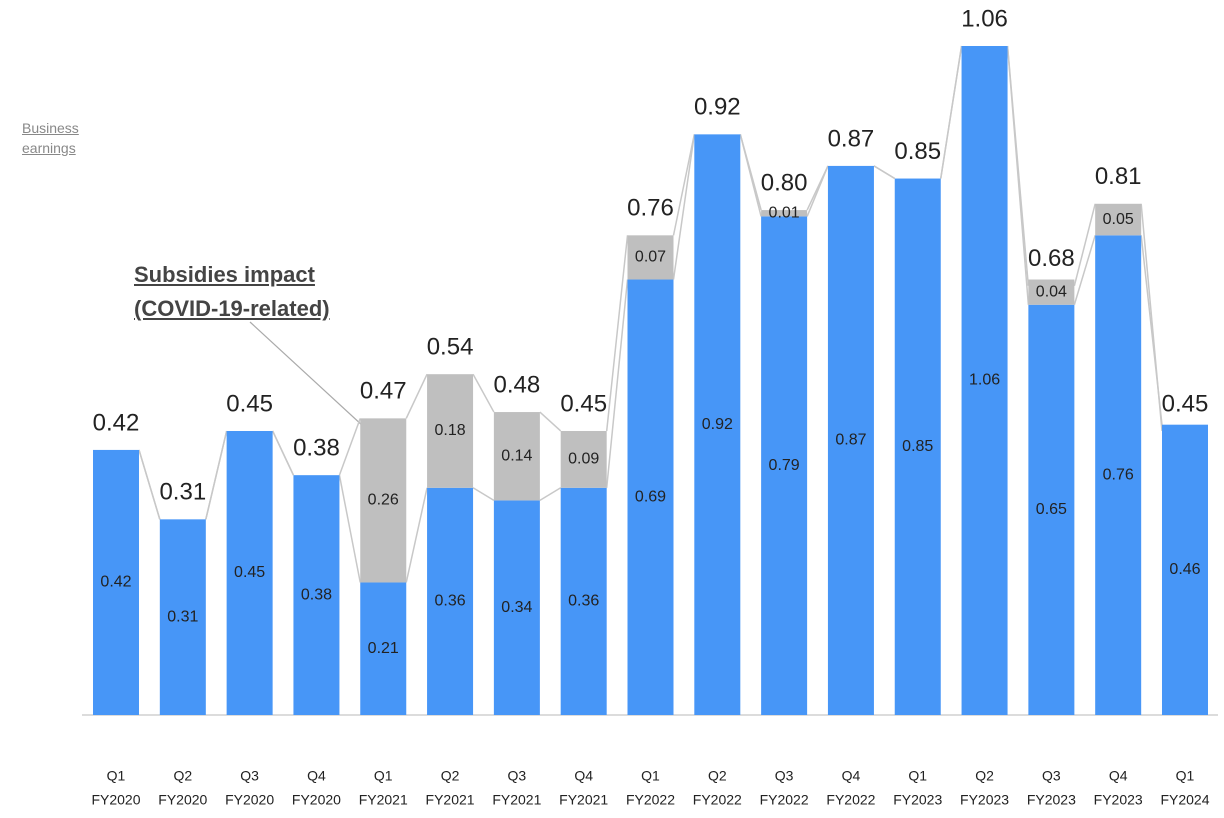 This screenshot has height=818, width=1224. I want to click on segment-label: 0.92, so click(717, 424).